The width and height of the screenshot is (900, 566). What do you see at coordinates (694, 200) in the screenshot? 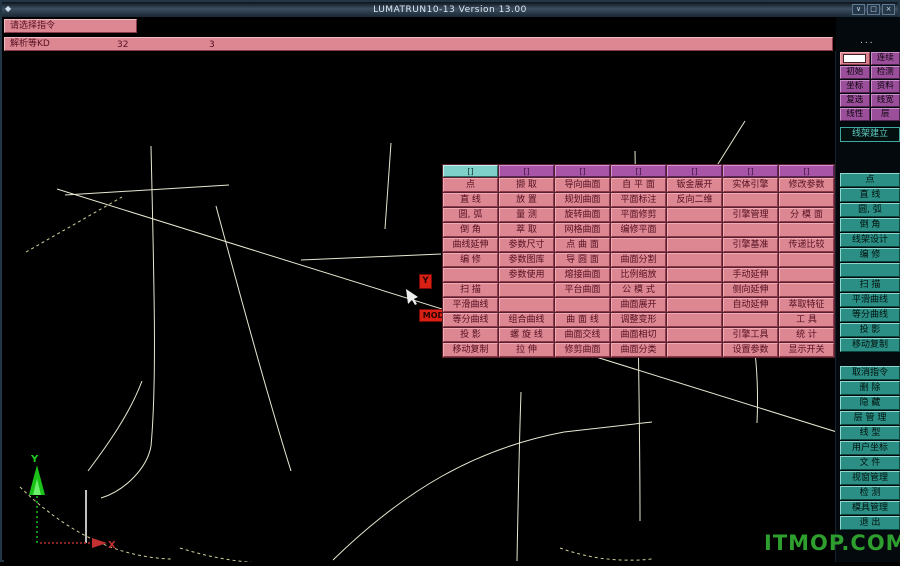
I see `menu-item: 反向二维` at bounding box center [694, 200].